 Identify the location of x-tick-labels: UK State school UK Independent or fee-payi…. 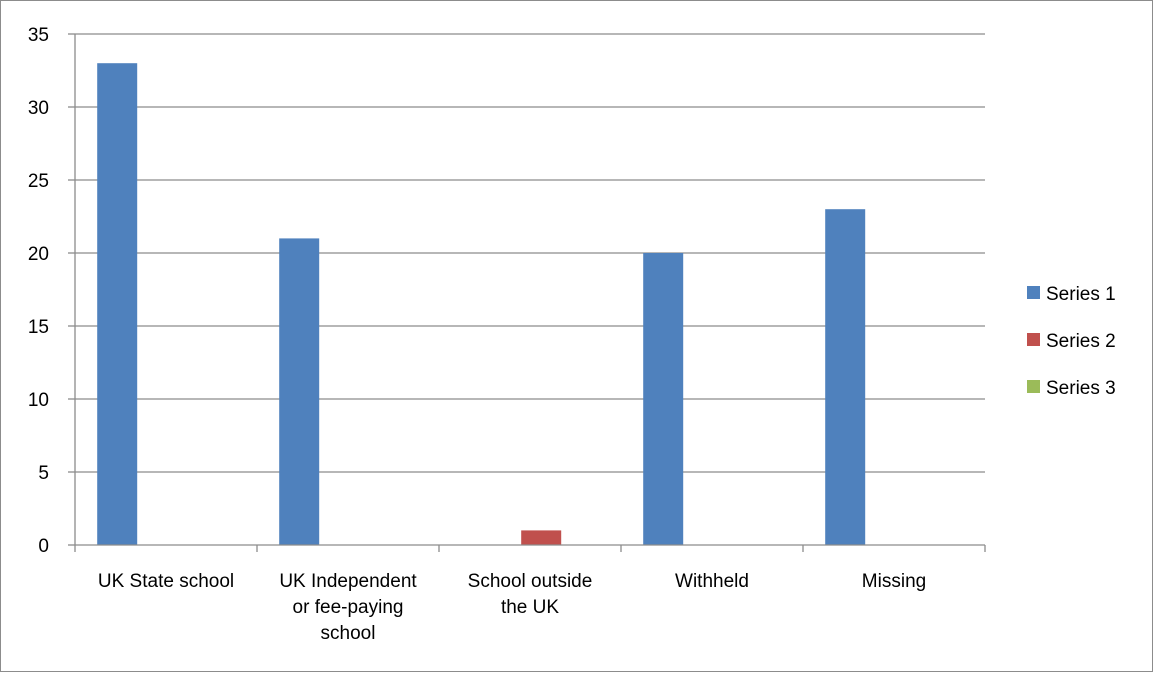
(512, 607).